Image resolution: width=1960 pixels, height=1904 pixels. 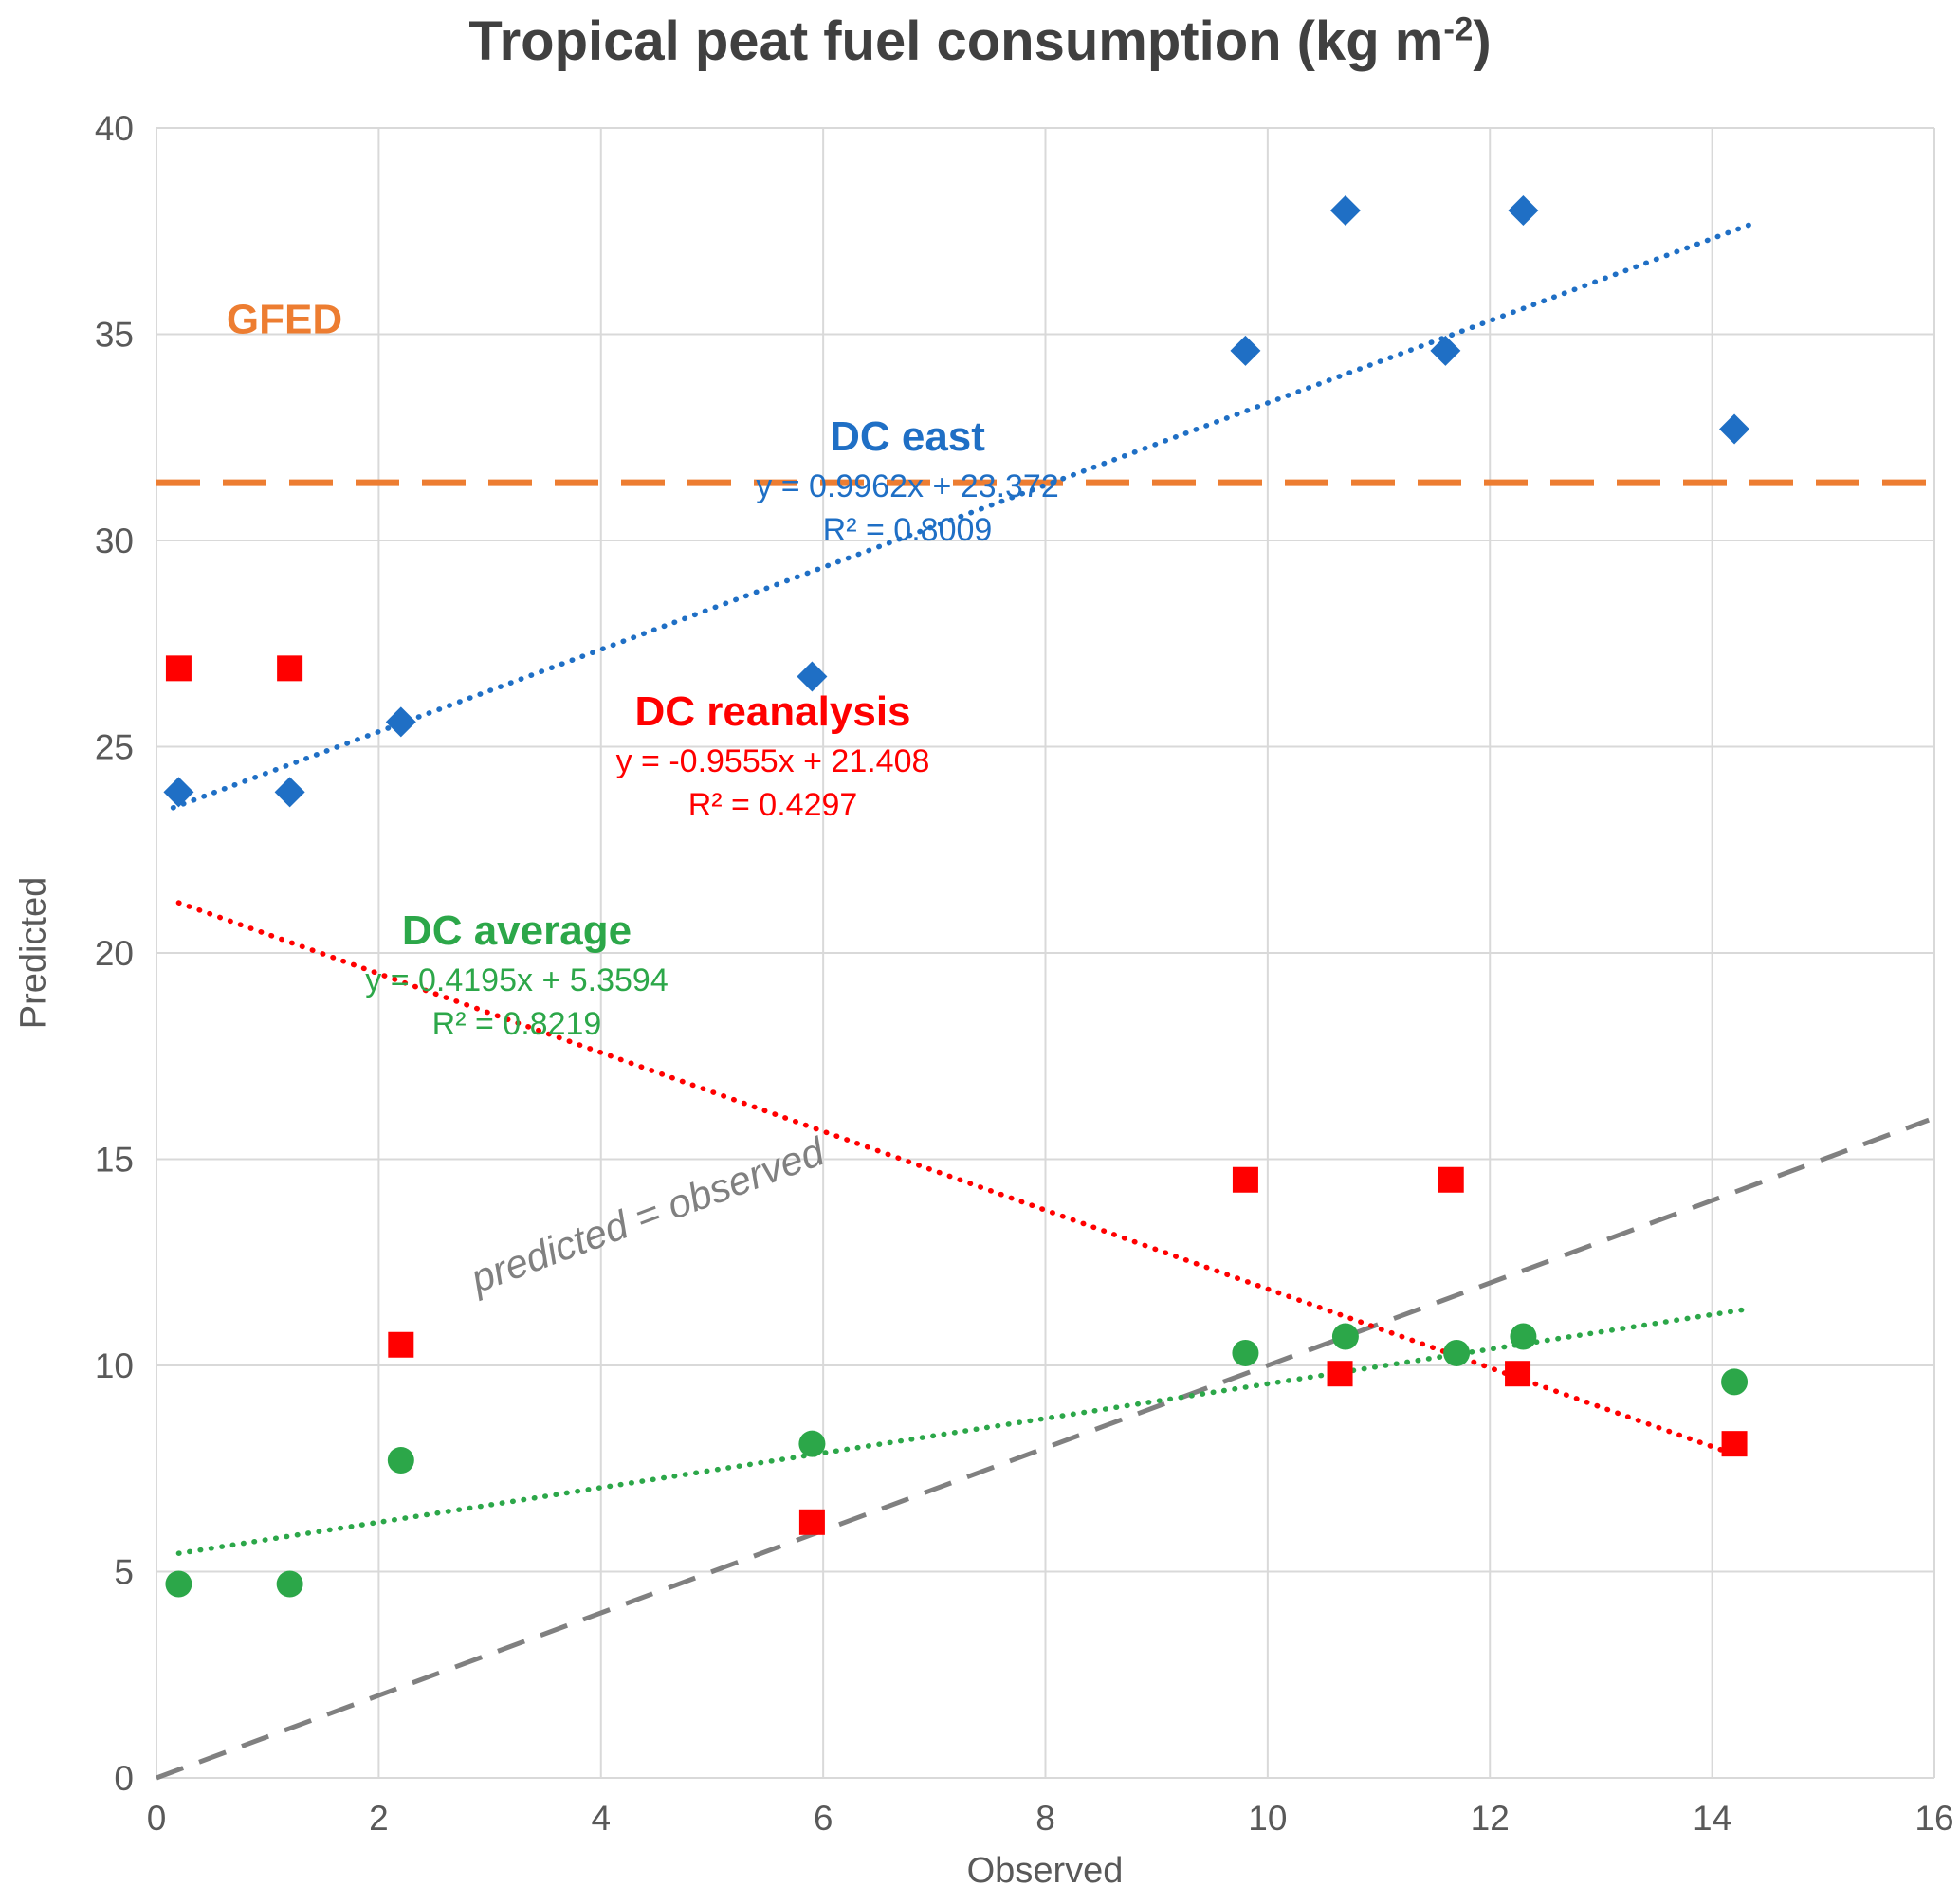 I want to click on dc-average-label: DC average, so click(x=516, y=931).